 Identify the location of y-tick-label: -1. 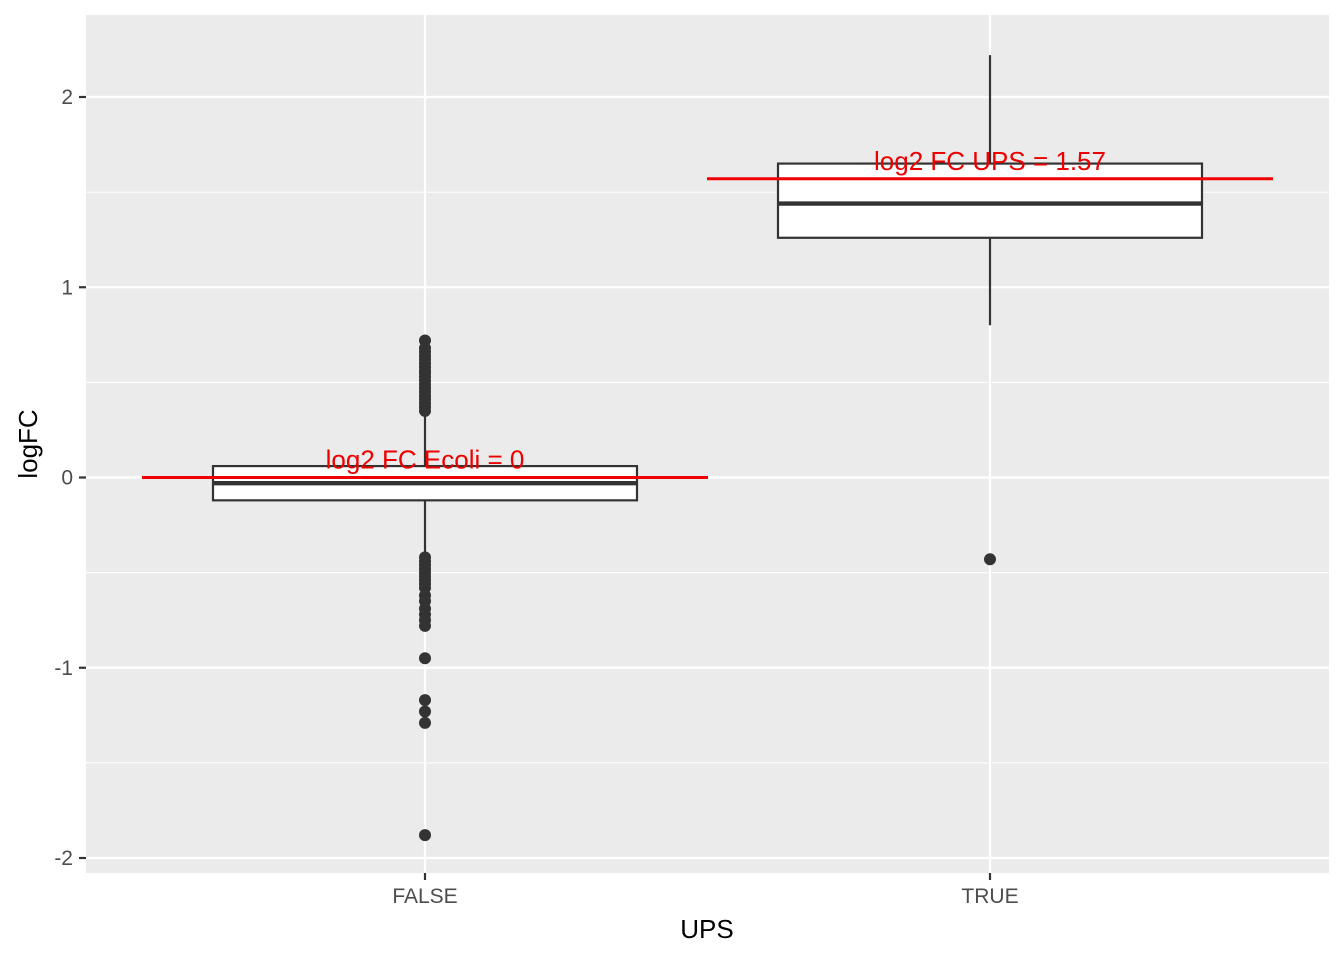
(63, 668).